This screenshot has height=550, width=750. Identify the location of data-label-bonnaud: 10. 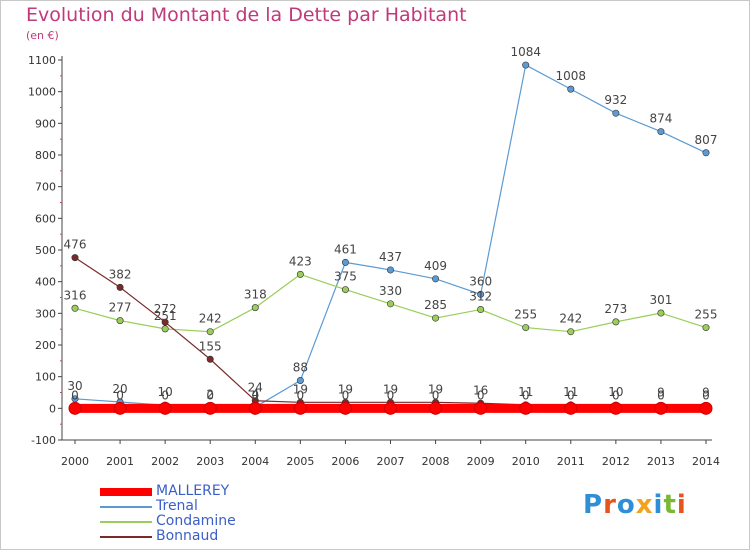
(615, 392).